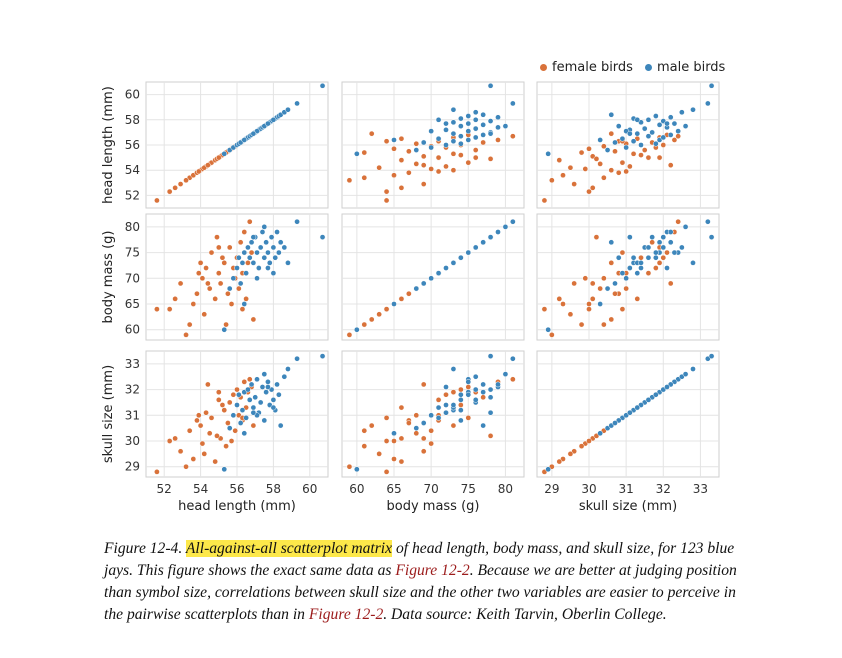  I want to click on x-tick-label: 60, so click(309, 489).